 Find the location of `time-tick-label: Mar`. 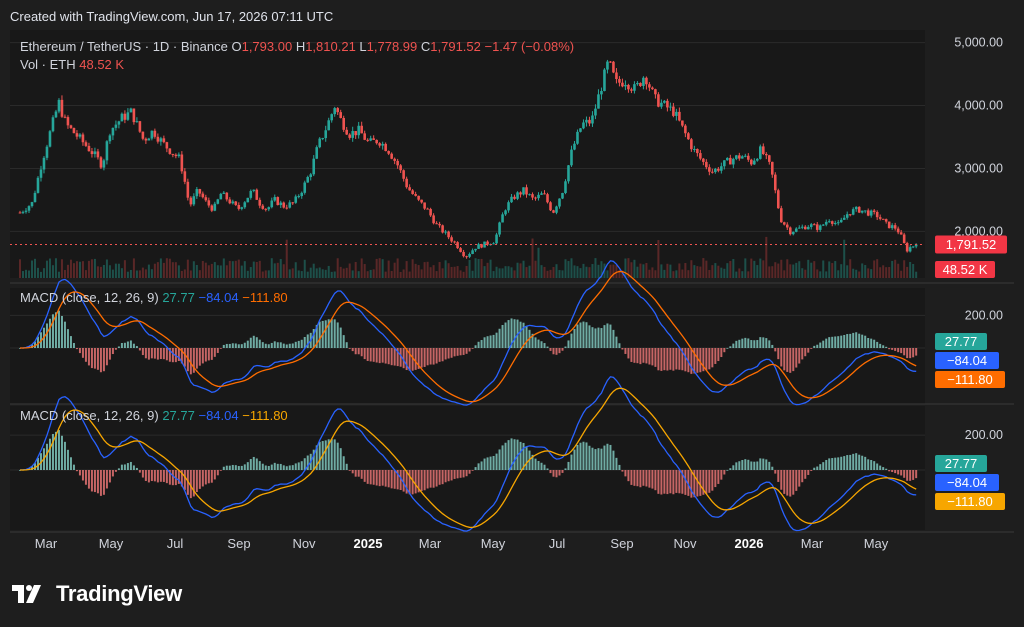

time-tick-label: Mar is located at coordinates (46, 543).